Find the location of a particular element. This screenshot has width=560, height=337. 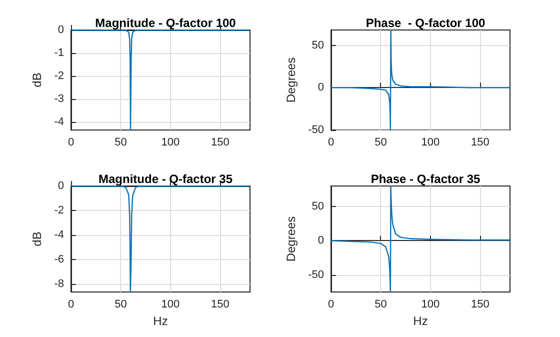

chart-title: Magnitude - Q-factor 35 is located at coordinates (165, 179).